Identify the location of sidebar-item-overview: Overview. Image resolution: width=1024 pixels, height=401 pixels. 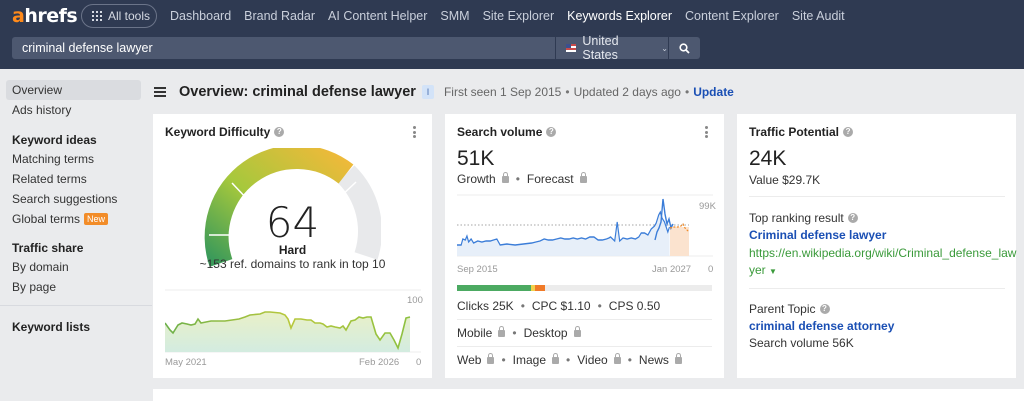
(73, 90).